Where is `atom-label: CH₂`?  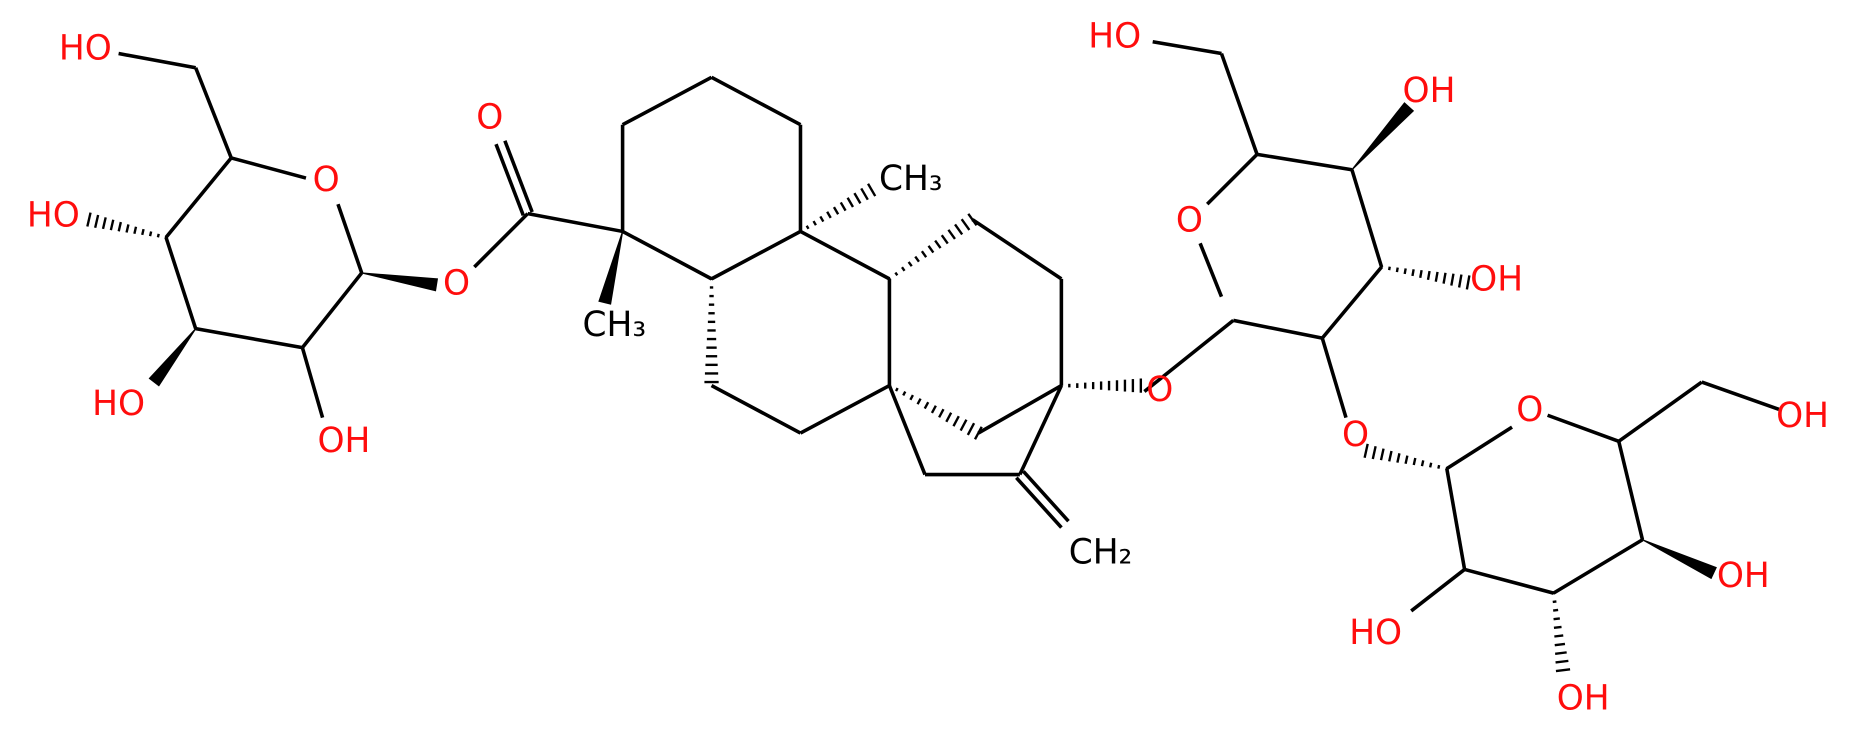
atom-label: CH₂ is located at coordinates (1101, 553).